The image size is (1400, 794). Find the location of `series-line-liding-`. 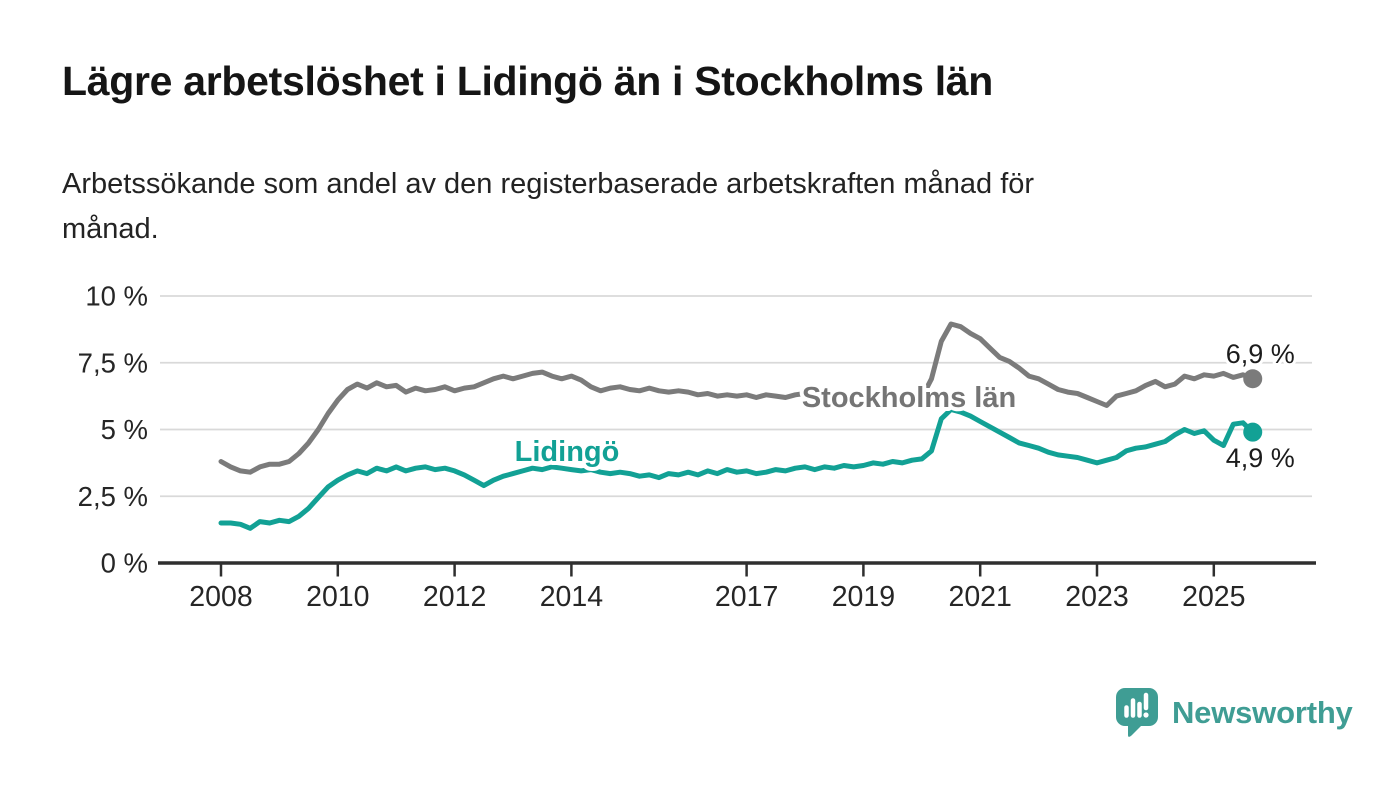

series-line-liding- is located at coordinates (737, 469).